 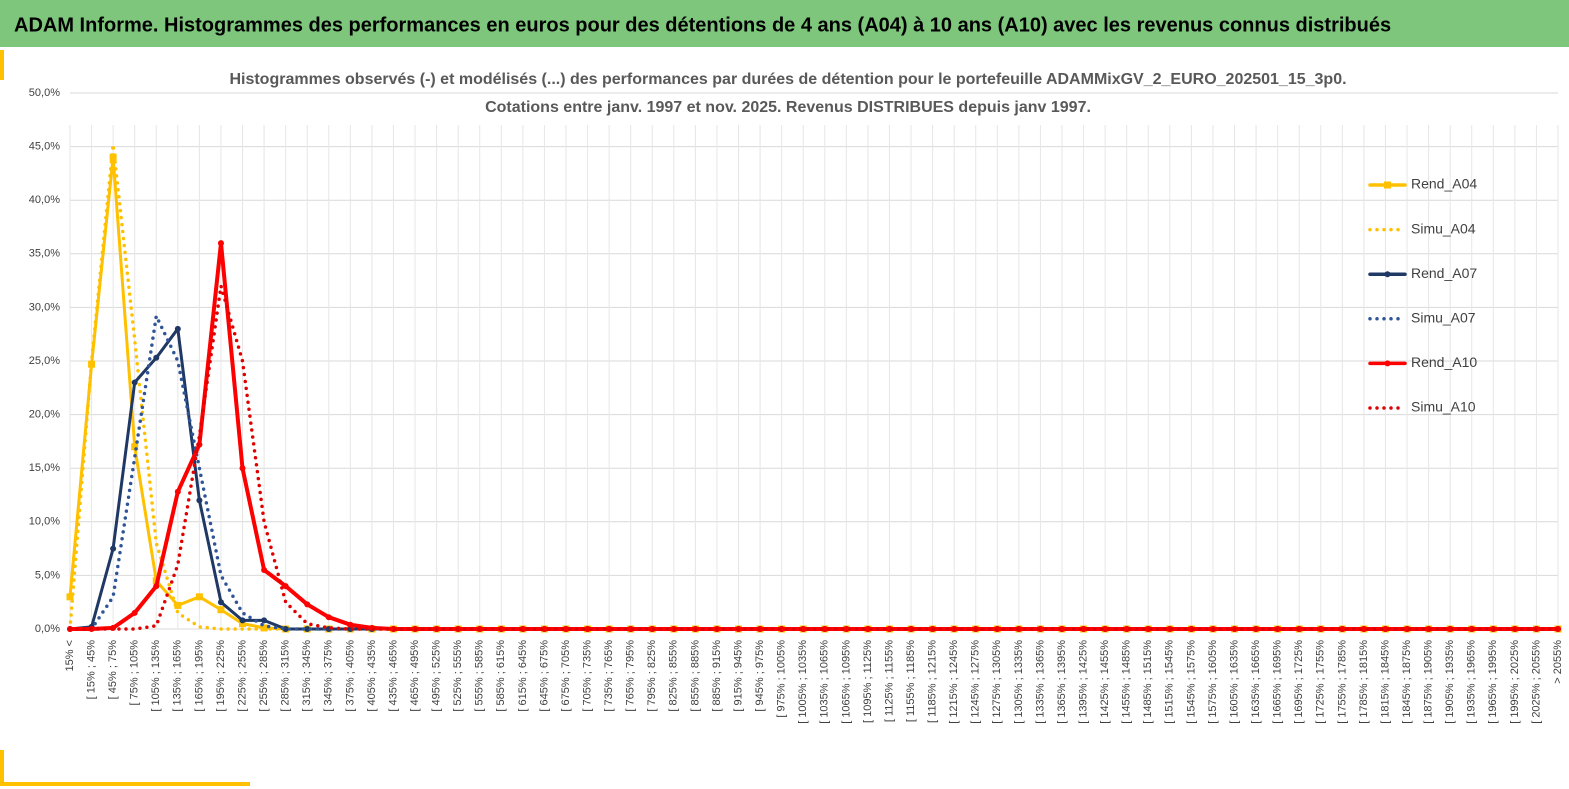 I want to click on x-tick-label: [ 1275% ; 1305%, so click(x=997, y=682).